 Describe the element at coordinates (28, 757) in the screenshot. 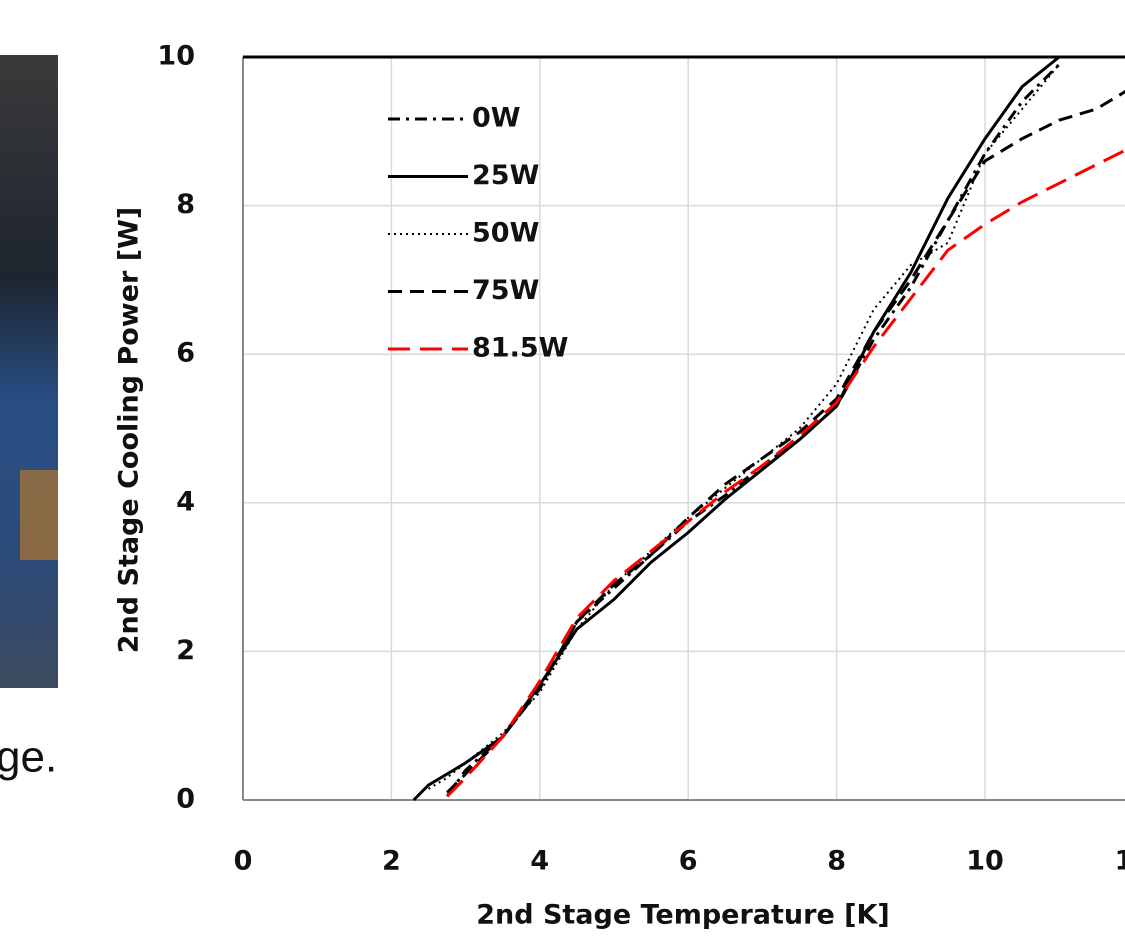

I see `caption-fragment: ge.` at that location.